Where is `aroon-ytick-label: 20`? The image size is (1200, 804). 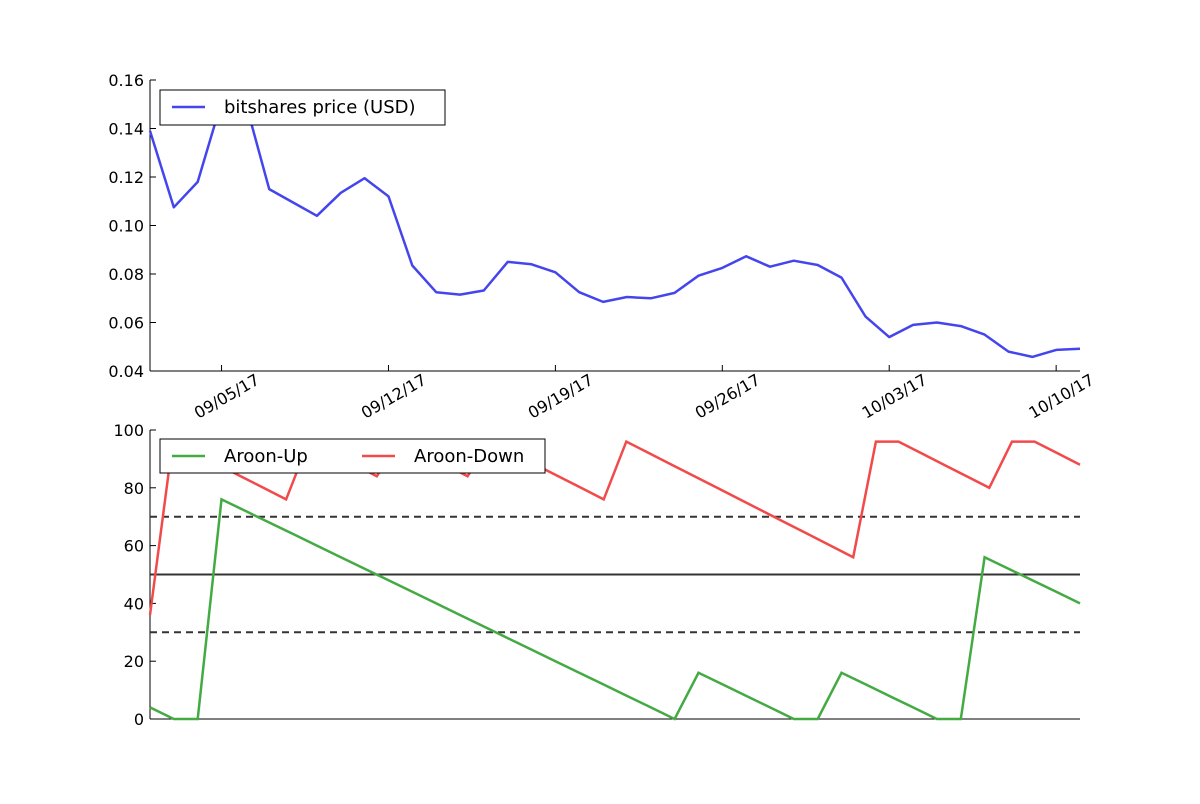 aroon-ytick-label: 20 is located at coordinates (134, 661).